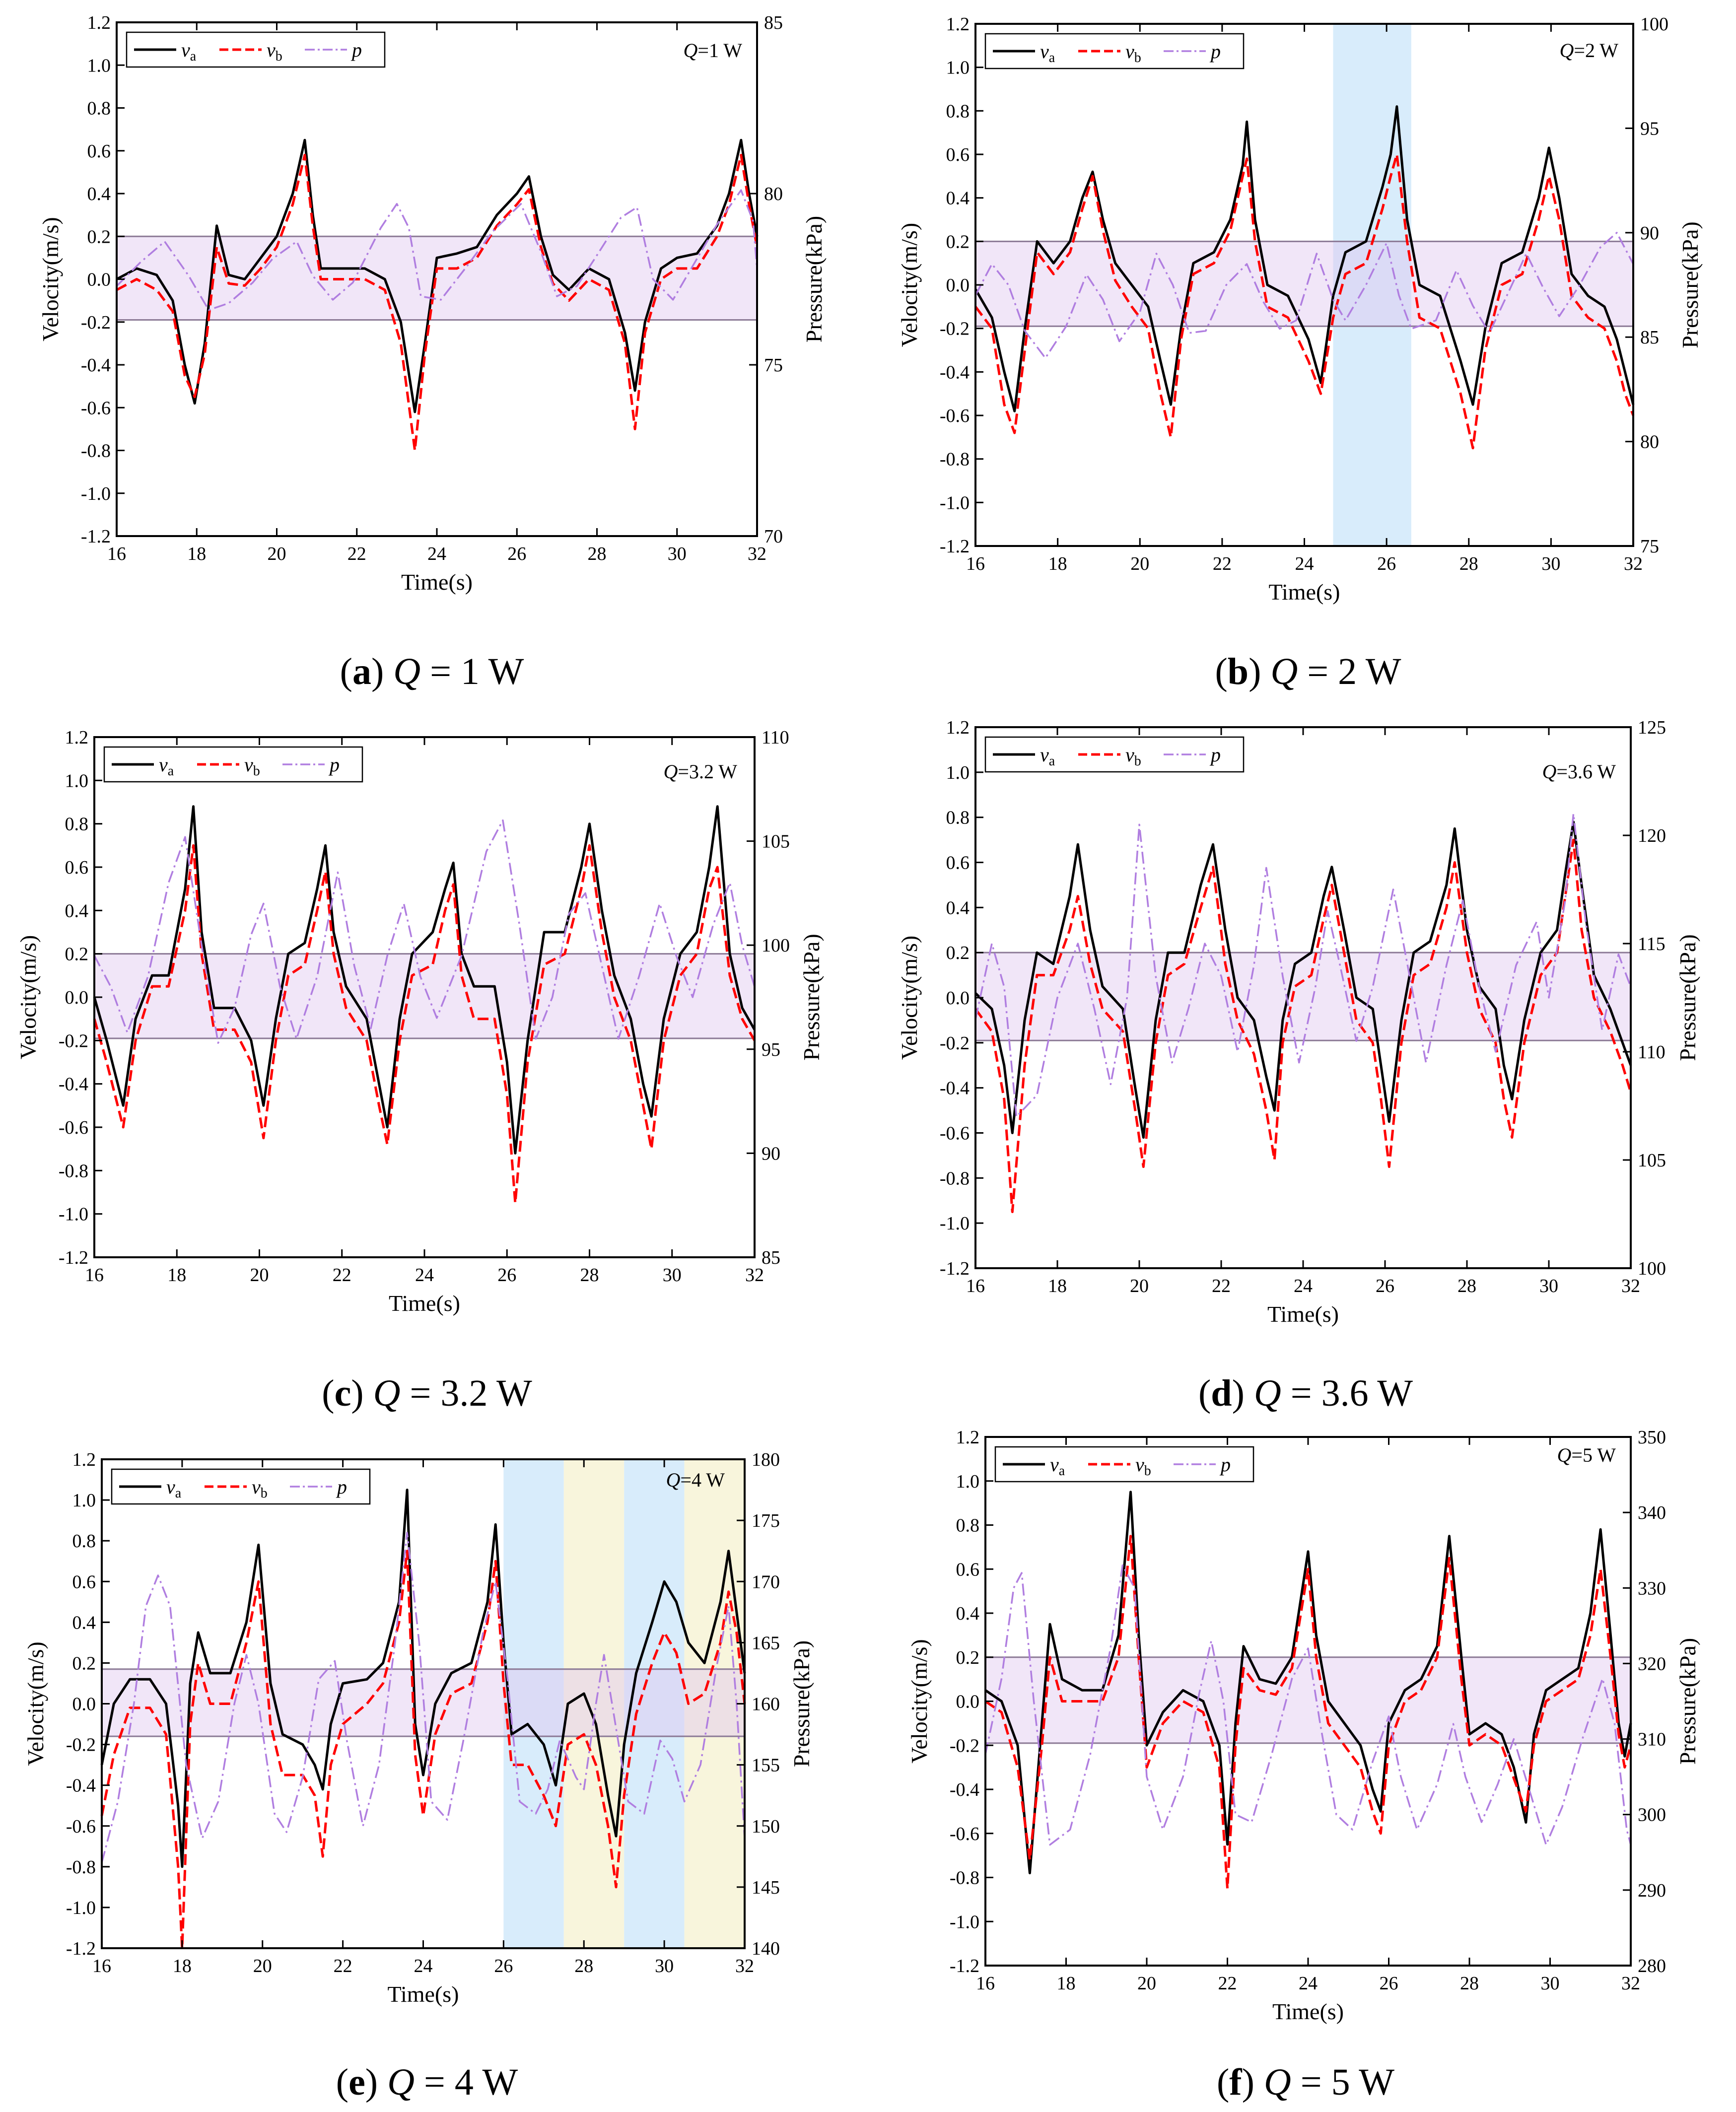 The width and height of the screenshot is (1736, 2112). What do you see at coordinates (1652, 1160) in the screenshot?
I see `y2-tick-label: 105` at bounding box center [1652, 1160].